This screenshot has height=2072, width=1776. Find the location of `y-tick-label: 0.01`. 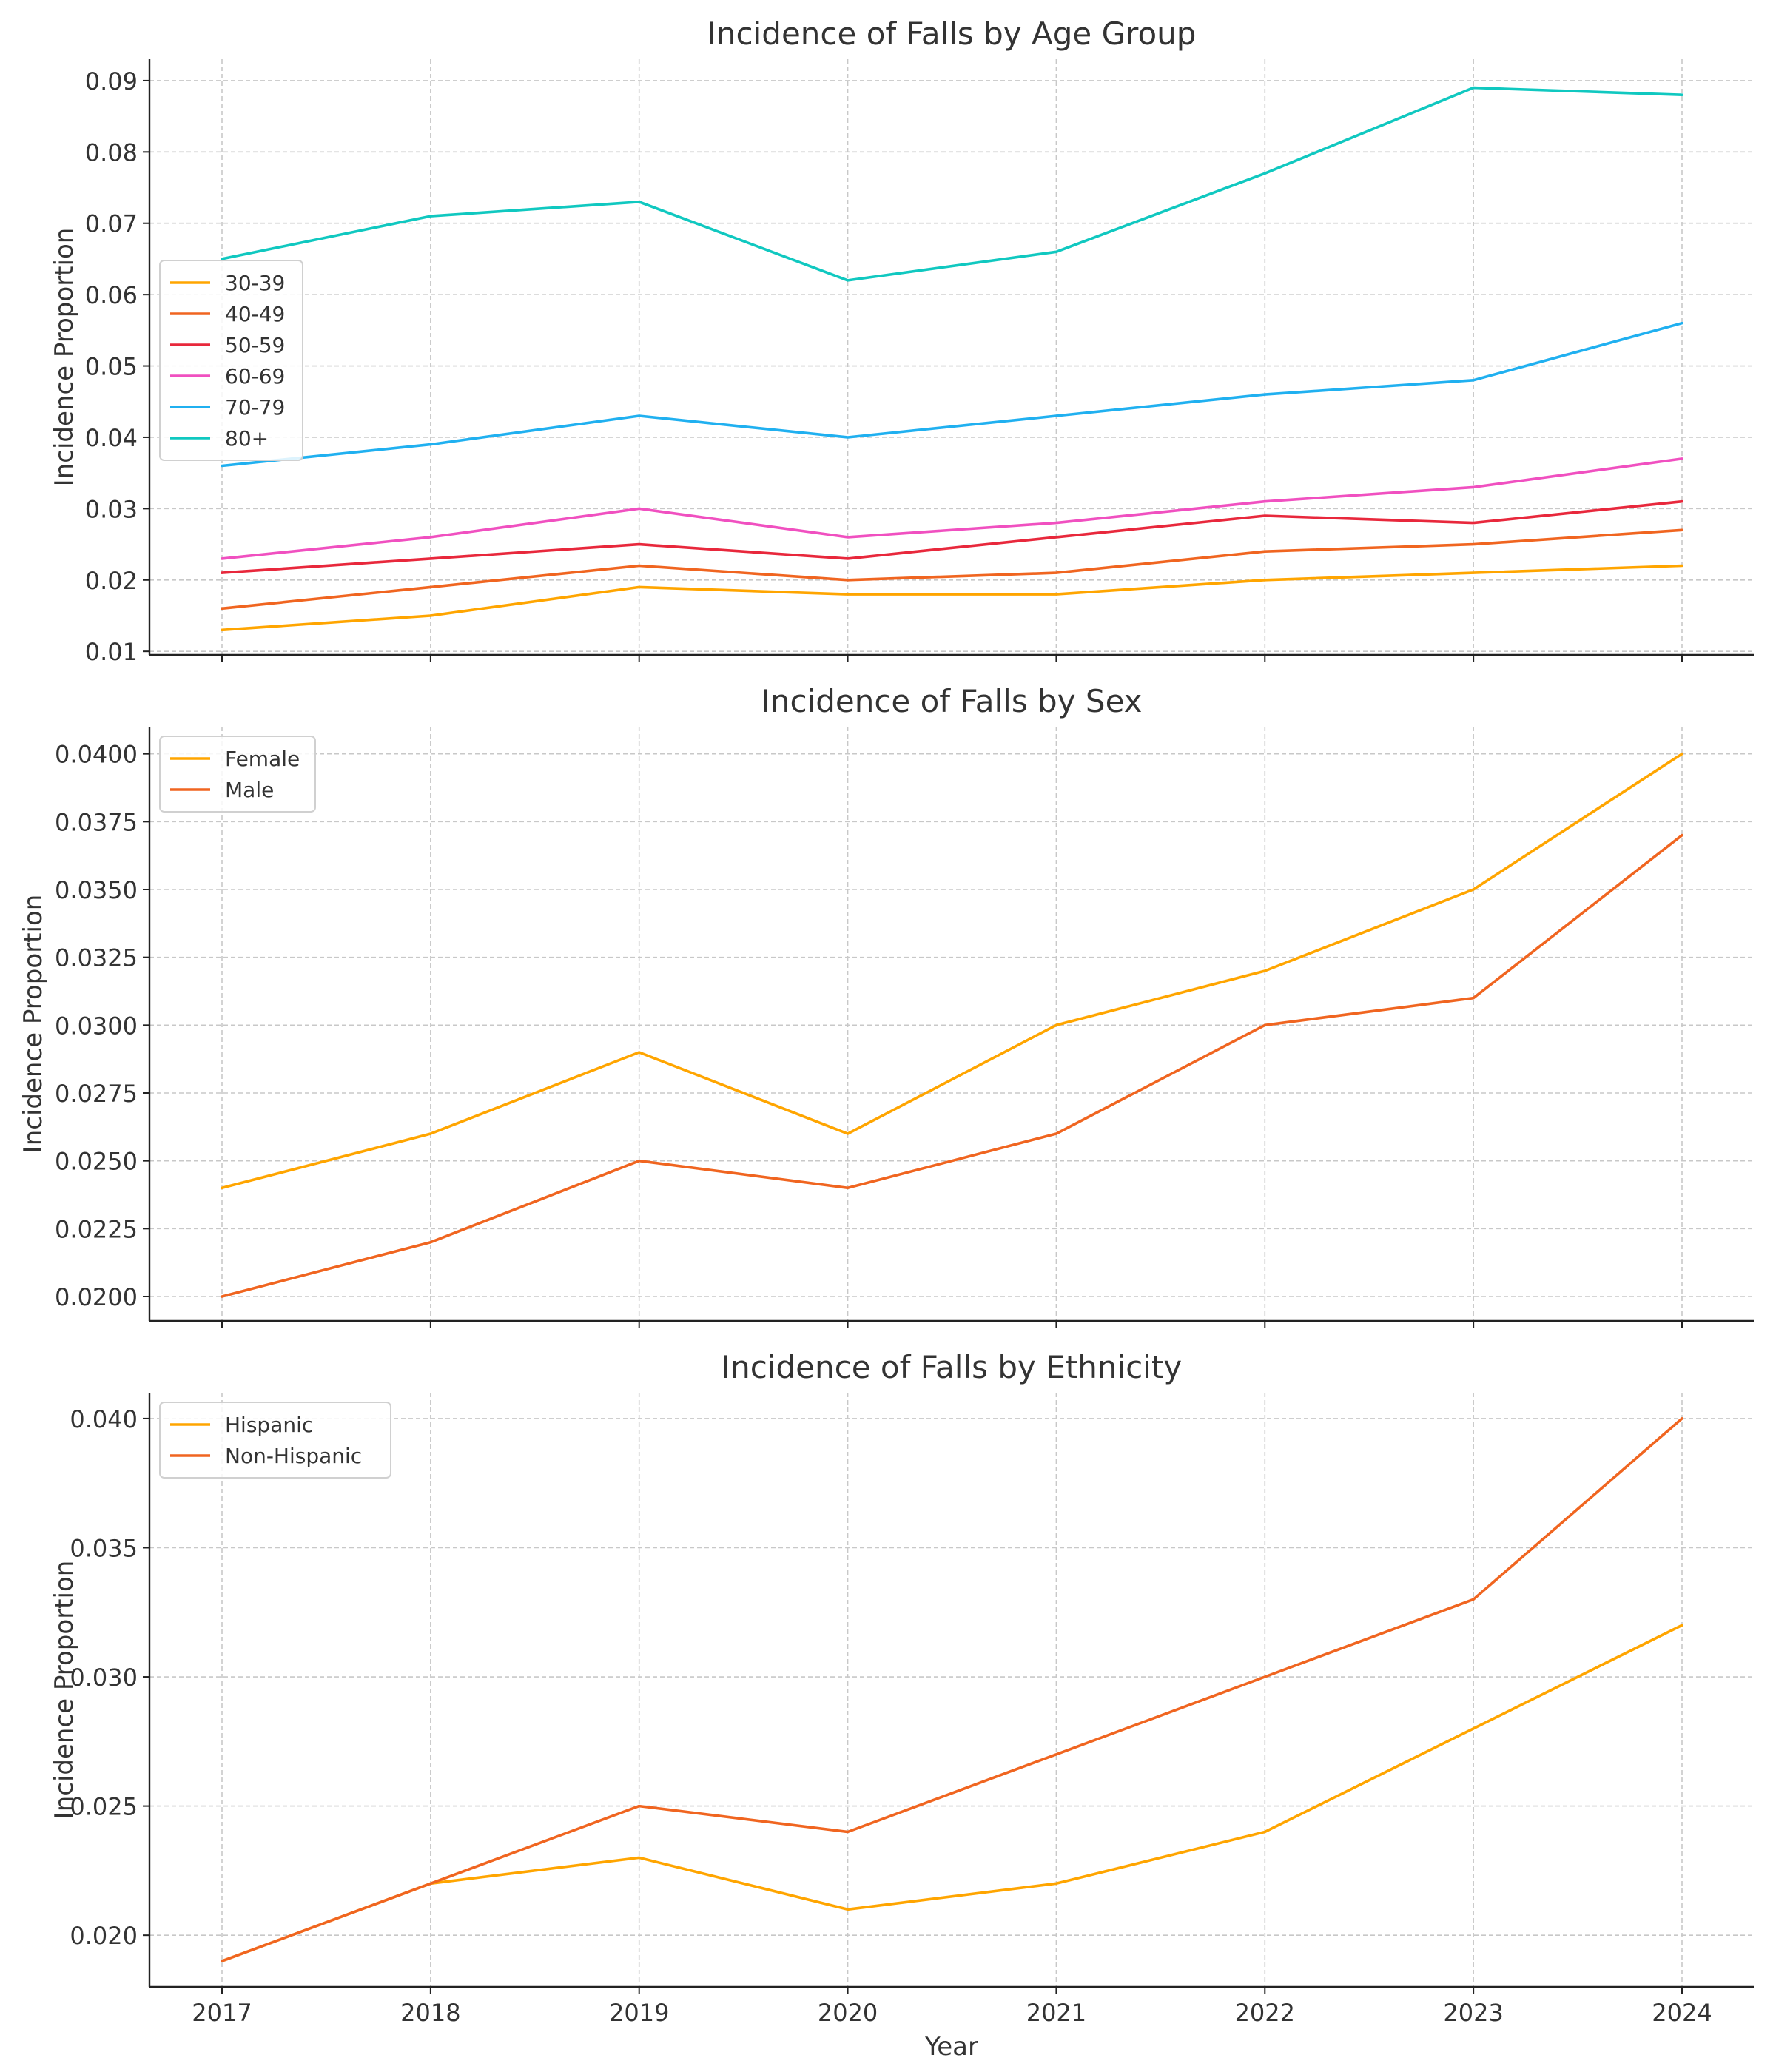

y-tick-label: 0.01 is located at coordinates (111, 652).